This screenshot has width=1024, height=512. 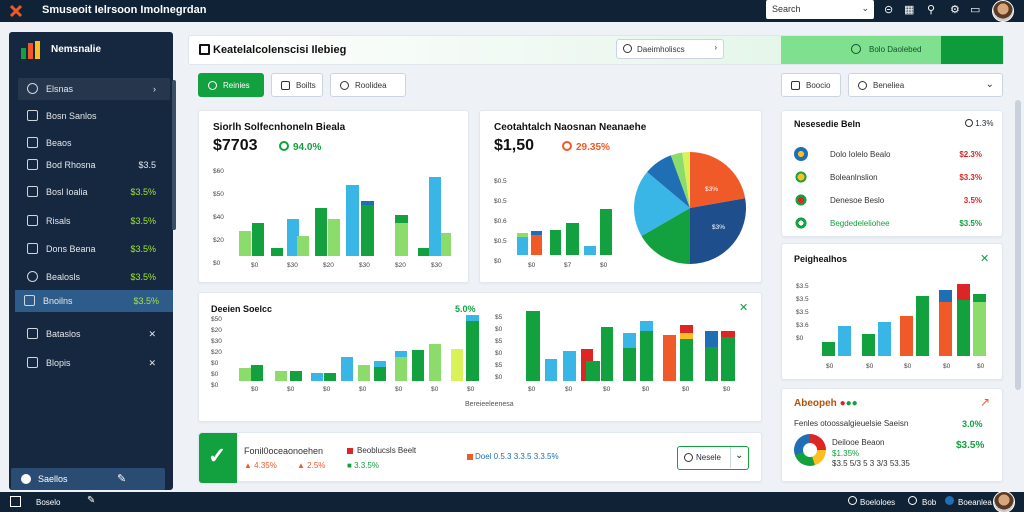 What do you see at coordinates (878, 502) in the screenshot?
I see `bottom-bar-status: Boeloloes` at bounding box center [878, 502].